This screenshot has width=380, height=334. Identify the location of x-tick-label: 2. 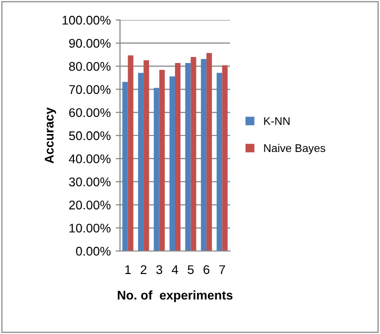
(143, 269).